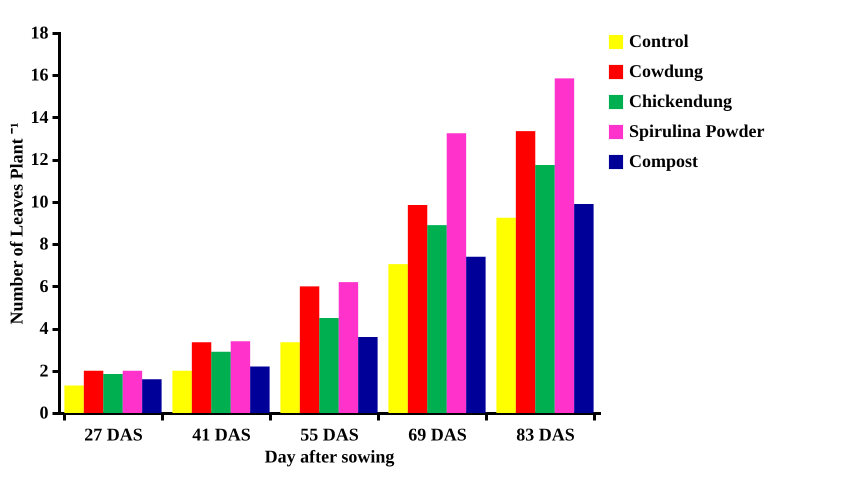 Image resolution: width=844 pixels, height=502 pixels. What do you see at coordinates (437, 434) in the screenshot?
I see `x-tick-label: 69 DAS` at bounding box center [437, 434].